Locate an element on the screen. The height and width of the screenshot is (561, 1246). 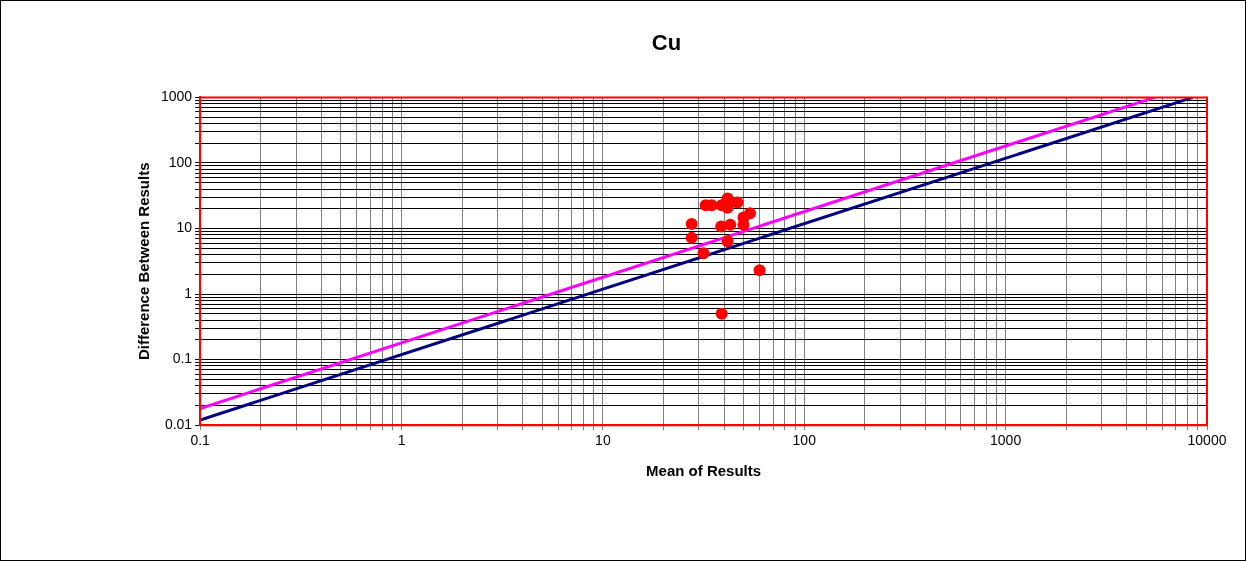
x-tick-label: 10 is located at coordinates (603, 440).